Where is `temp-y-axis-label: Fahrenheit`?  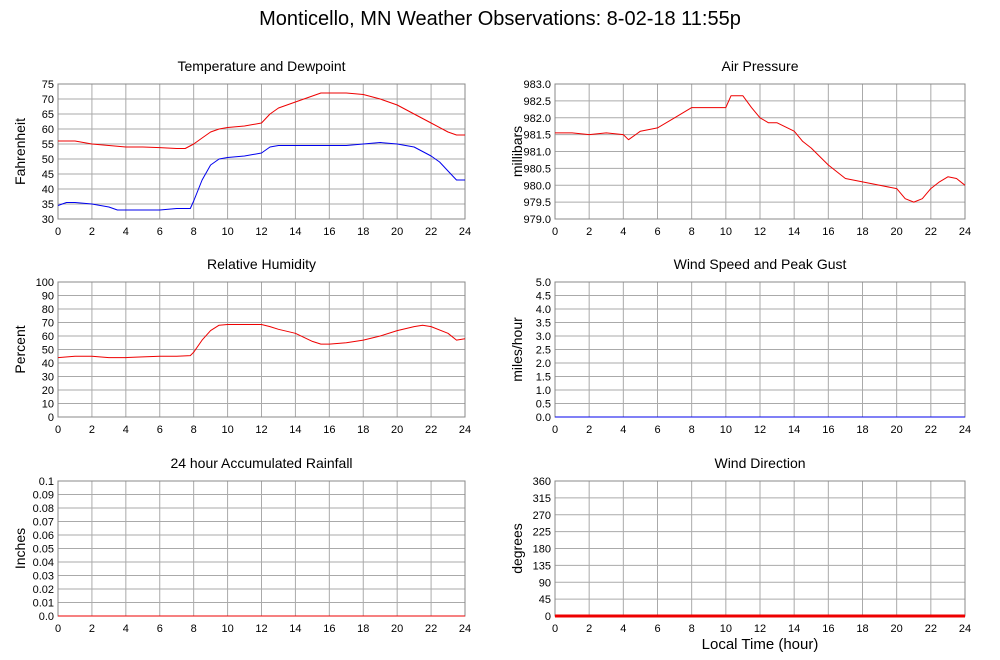 temp-y-axis-label: Fahrenheit is located at coordinates (20, 151).